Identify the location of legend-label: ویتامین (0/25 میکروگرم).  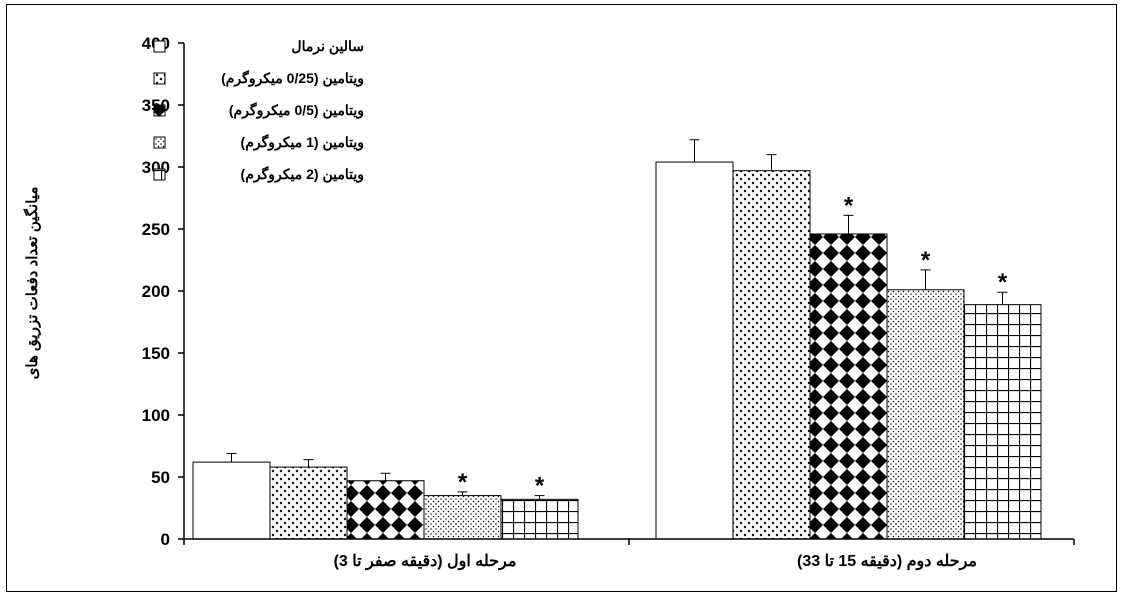
(292, 78).